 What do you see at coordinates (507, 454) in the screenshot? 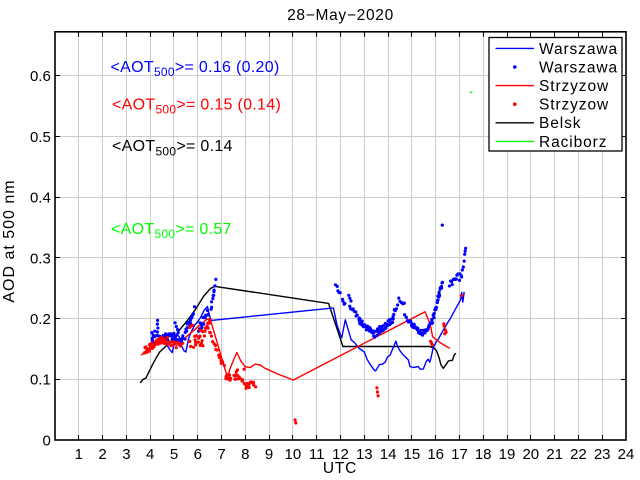
I see `svg-text: 19` at bounding box center [507, 454].